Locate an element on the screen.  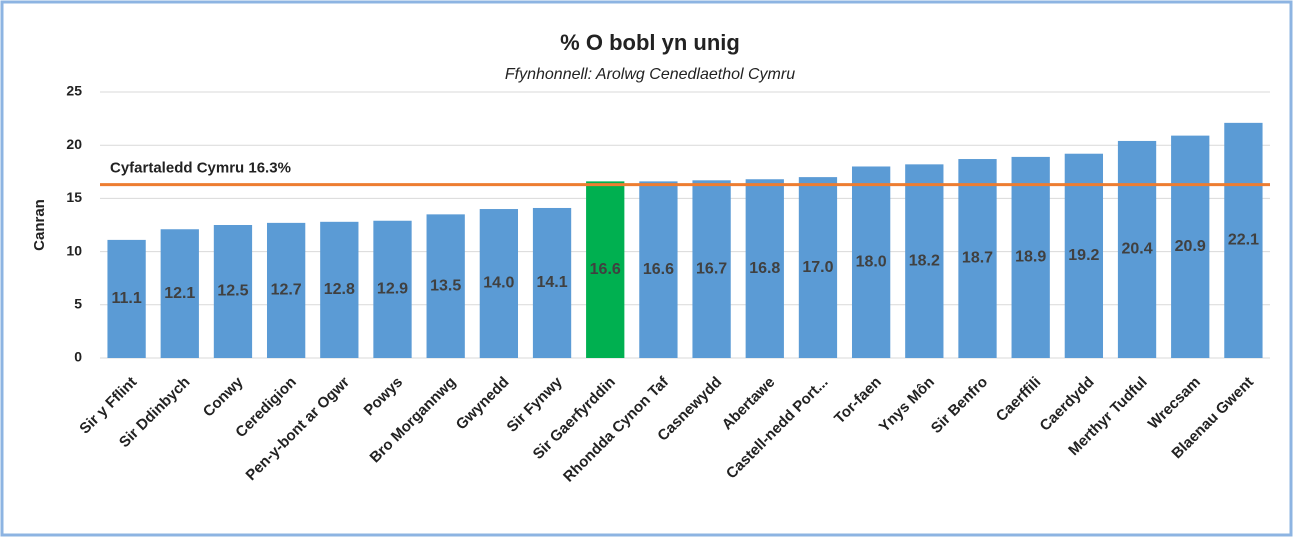
data-label: 16.7 is located at coordinates (711, 268).